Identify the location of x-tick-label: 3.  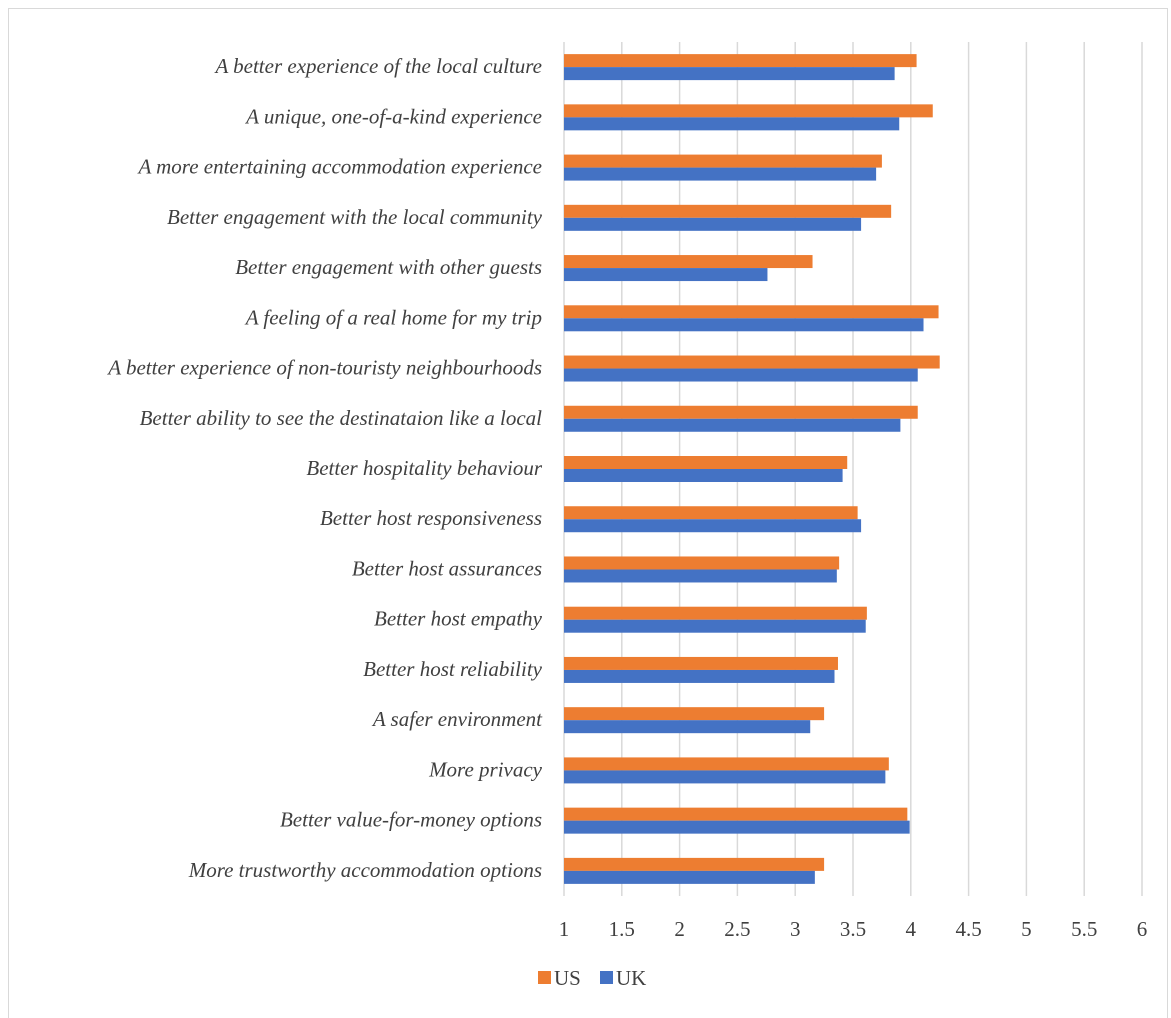
(795, 929).